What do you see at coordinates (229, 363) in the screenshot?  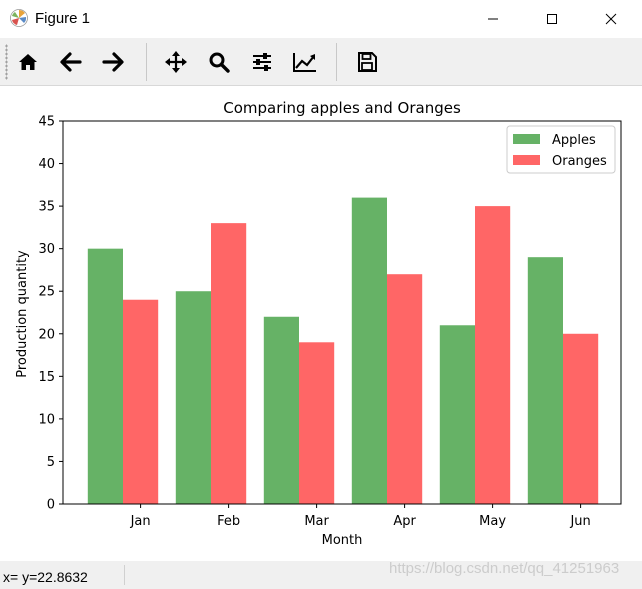 I see `bar-oranges-feb` at bounding box center [229, 363].